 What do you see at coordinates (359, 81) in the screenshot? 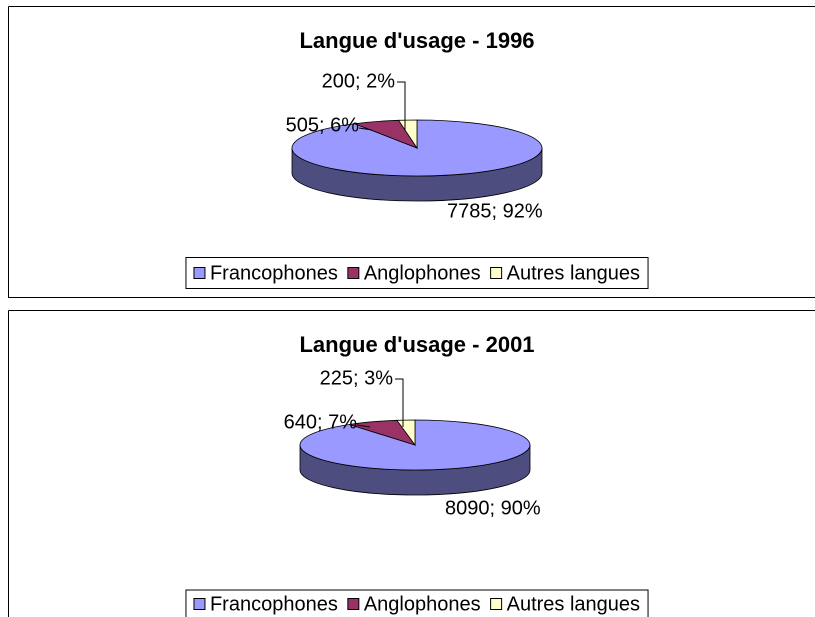
I see `data-label: 200; 2%` at bounding box center [359, 81].